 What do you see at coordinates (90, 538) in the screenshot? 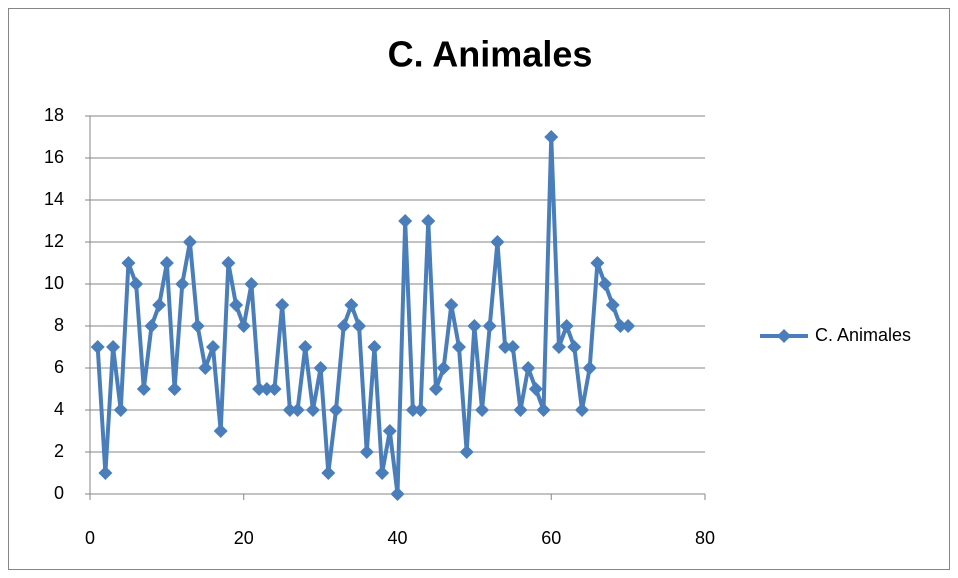
I see `x-tick-label: 0` at bounding box center [90, 538].